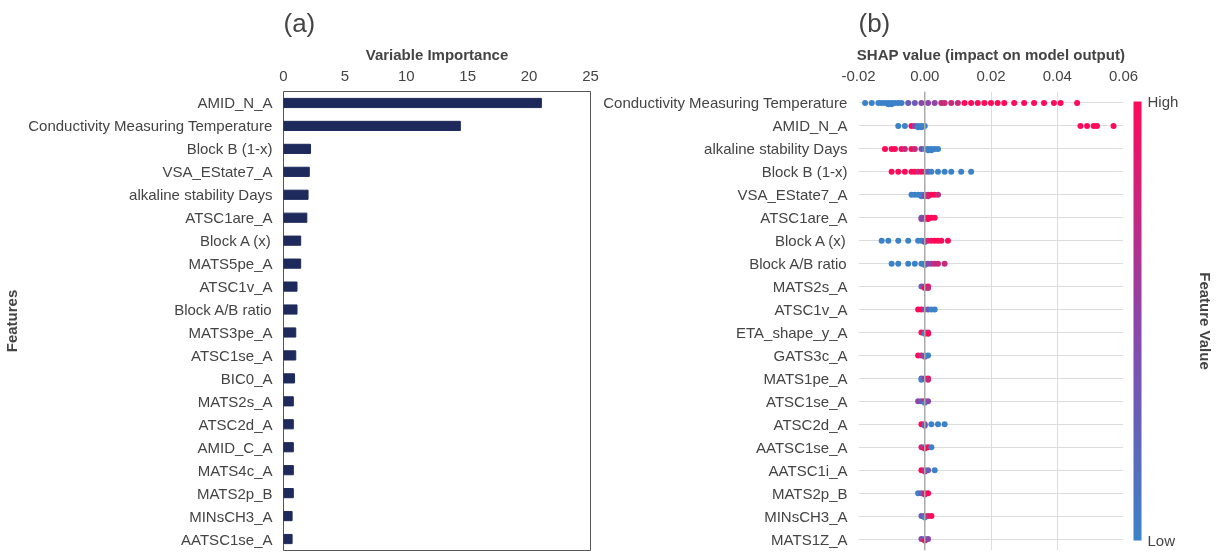  What do you see at coordinates (810, 355) in the screenshot?
I see `y-tick-label: GATS3c_A` at bounding box center [810, 355].